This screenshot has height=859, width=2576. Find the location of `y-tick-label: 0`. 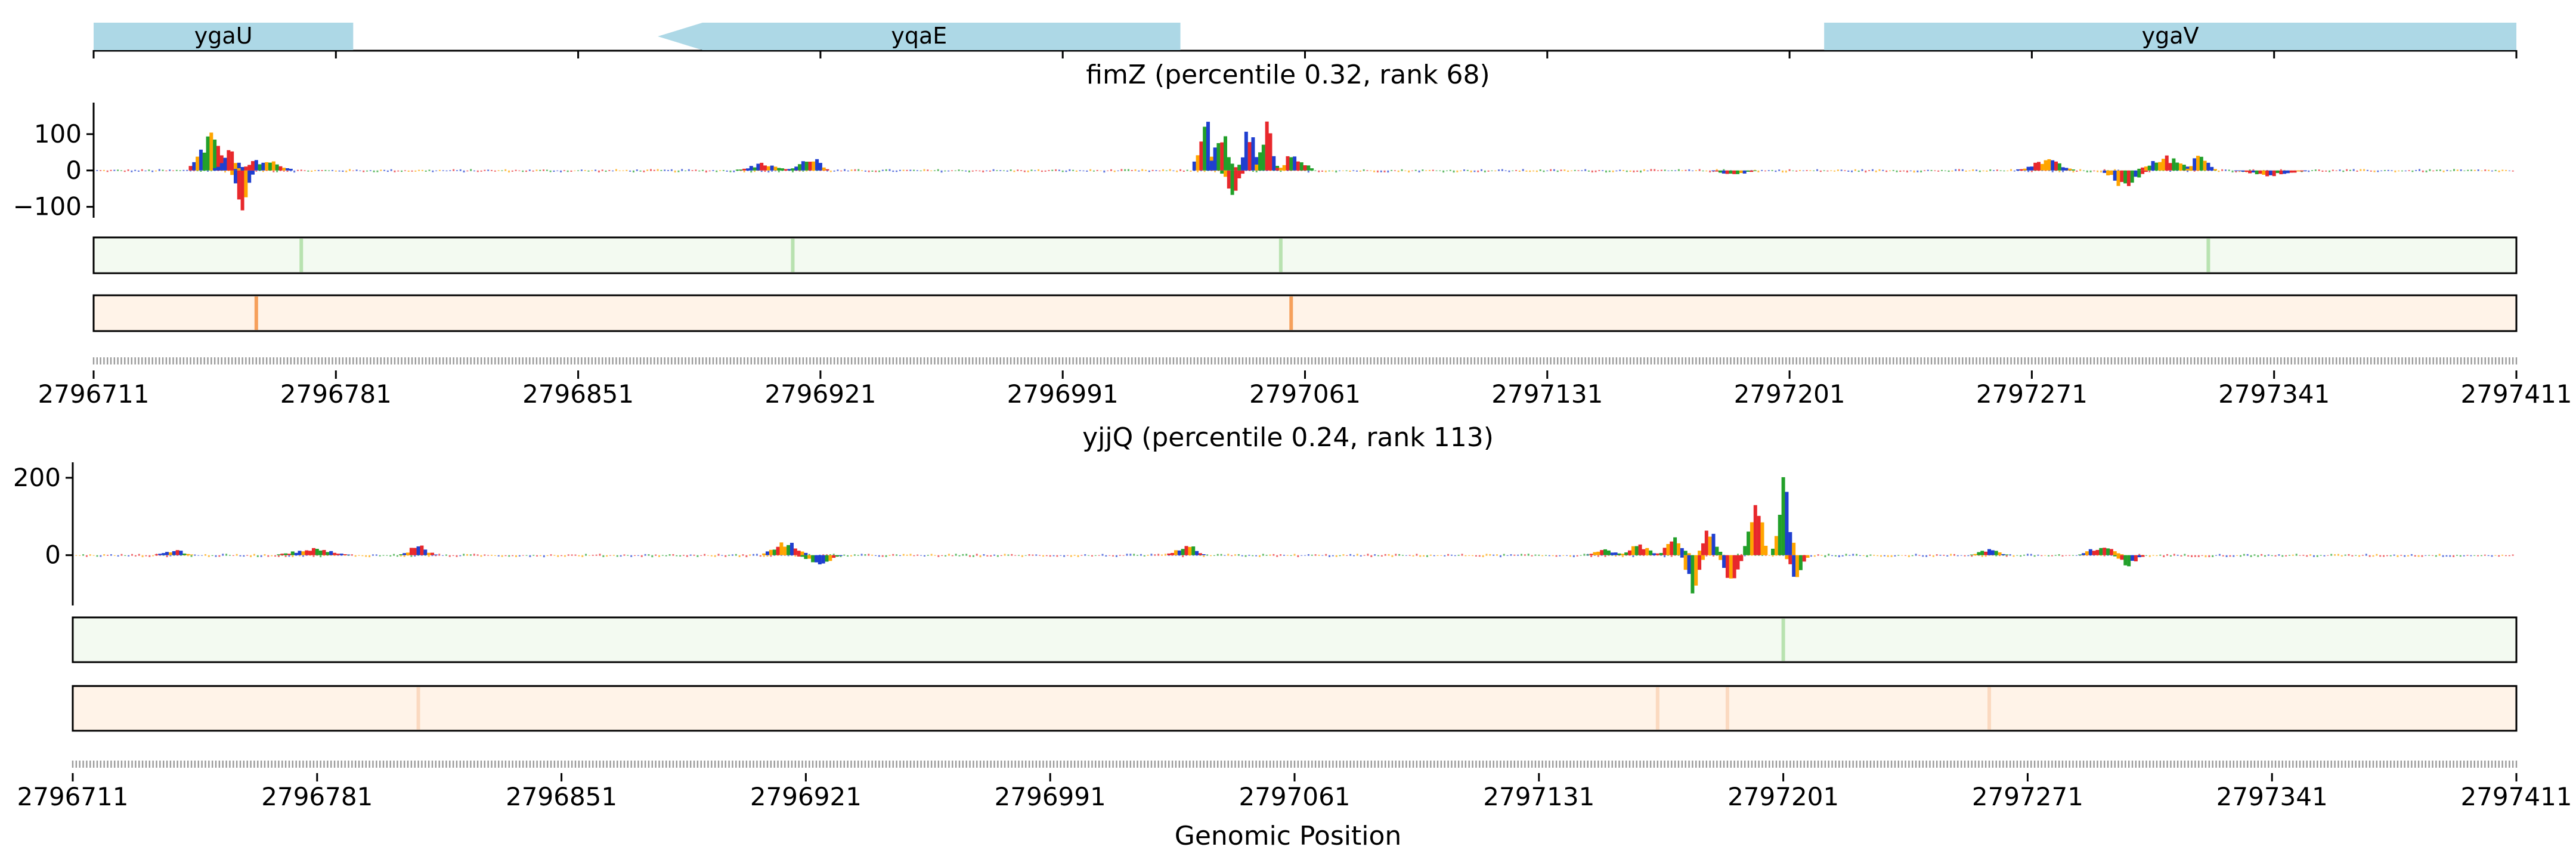

y-tick-label: 0 is located at coordinates (53, 555).